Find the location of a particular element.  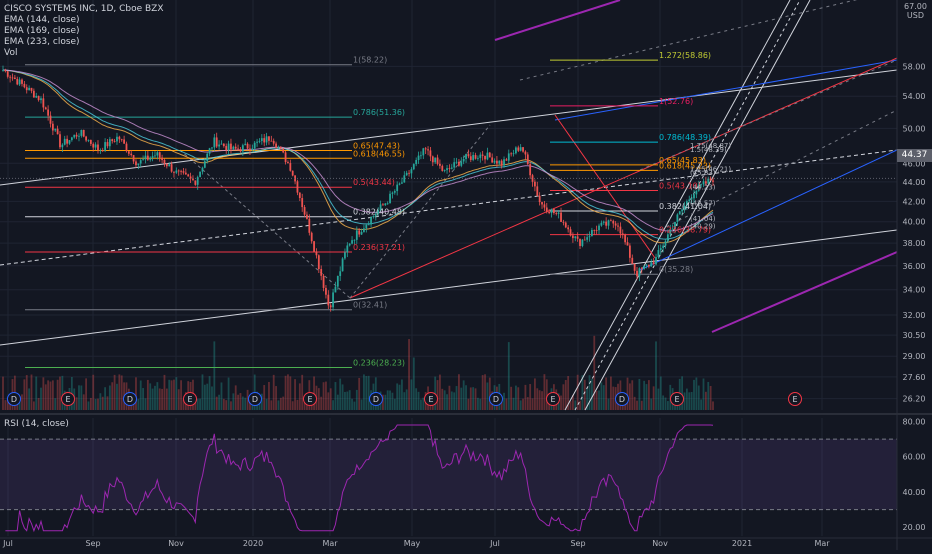

fib-extension-label: (41.04) is located at coordinates (703, 219).